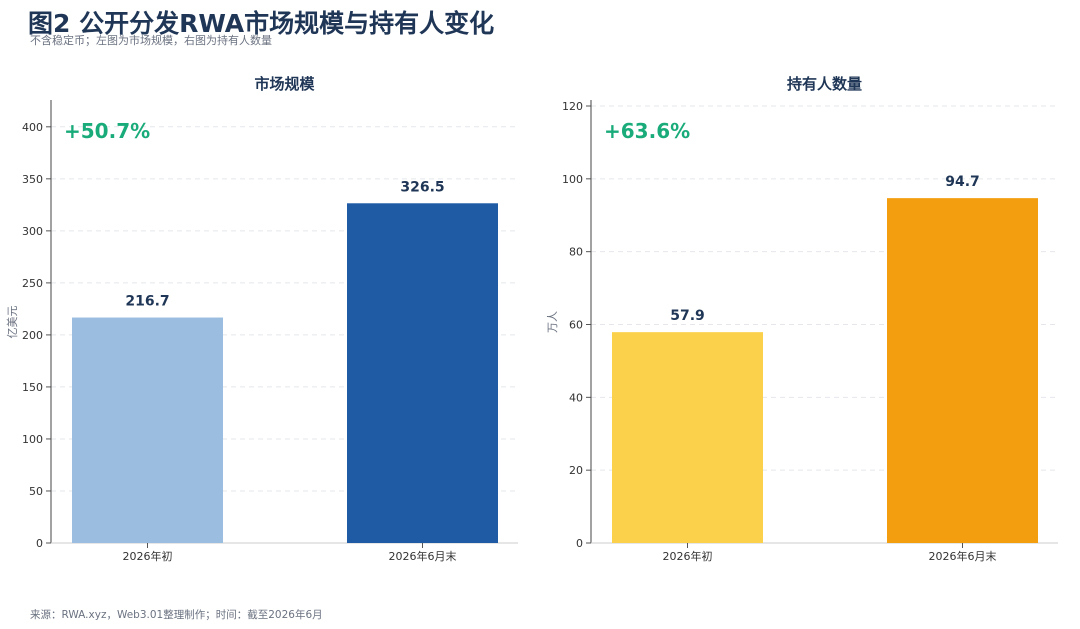 The image size is (1080, 629). Describe the element at coordinates (32, 335) in the screenshot. I see `y-tick-label: 200` at that location.